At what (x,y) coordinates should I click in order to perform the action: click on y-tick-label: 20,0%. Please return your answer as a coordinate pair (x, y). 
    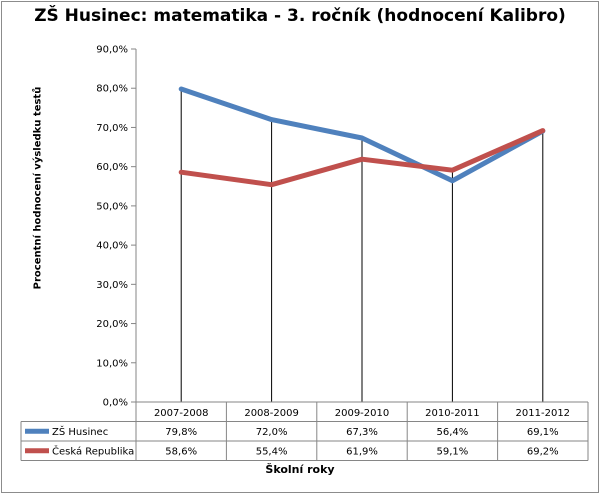
    Looking at the image, I should click on (112, 324).